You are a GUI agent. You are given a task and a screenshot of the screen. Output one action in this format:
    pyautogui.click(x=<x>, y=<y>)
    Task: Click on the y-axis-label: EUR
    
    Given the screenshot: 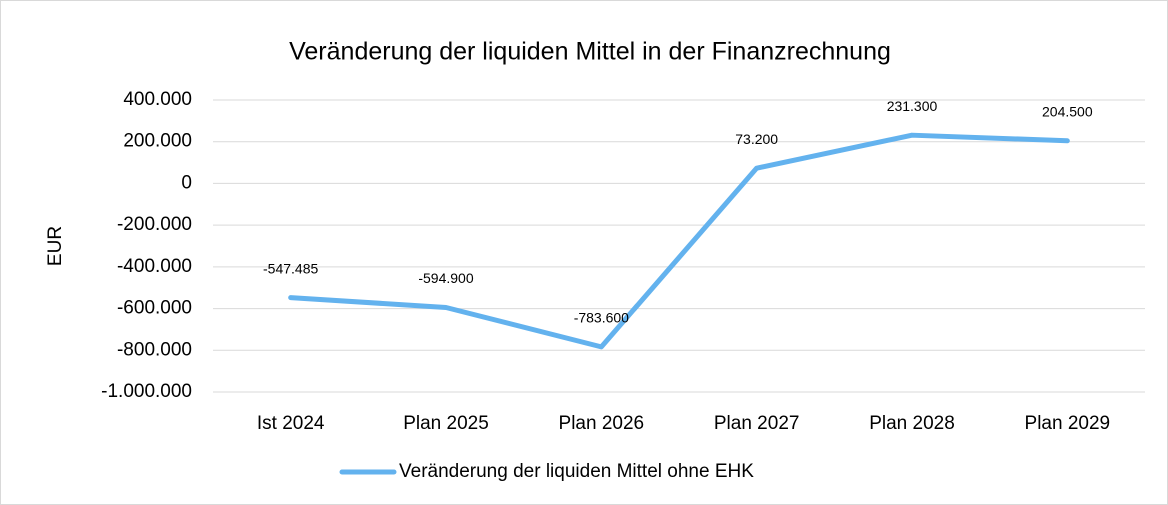 What is the action you would take?
    pyautogui.click(x=55, y=246)
    